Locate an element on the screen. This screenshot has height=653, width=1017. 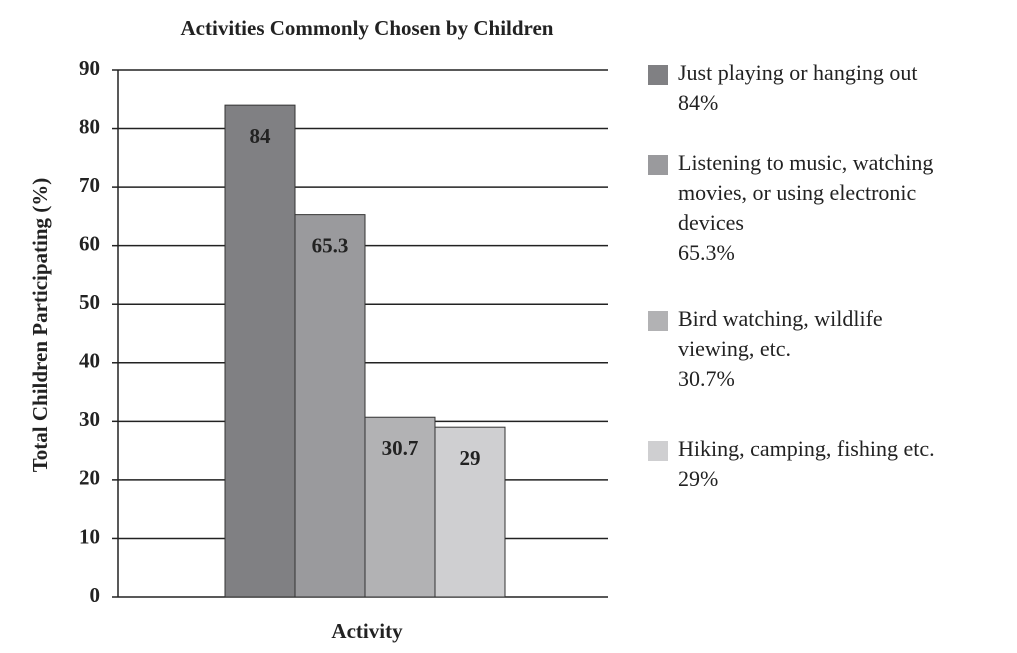
value-label: 84 is located at coordinates (261, 136).